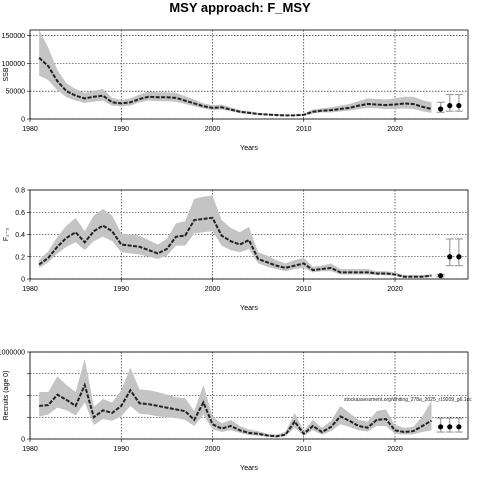 This screenshot has height=480, width=480. I want to click on y-axis-label: Recruits (age 0), so click(6, 396).